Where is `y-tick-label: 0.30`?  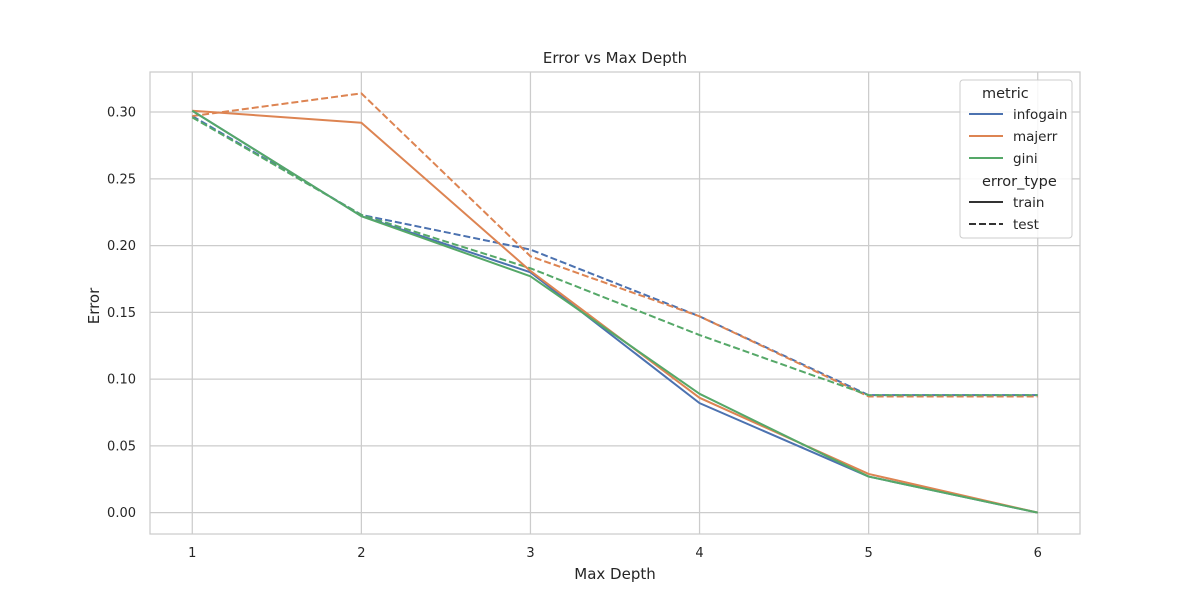 y-tick-label: 0.30 is located at coordinates (121, 113).